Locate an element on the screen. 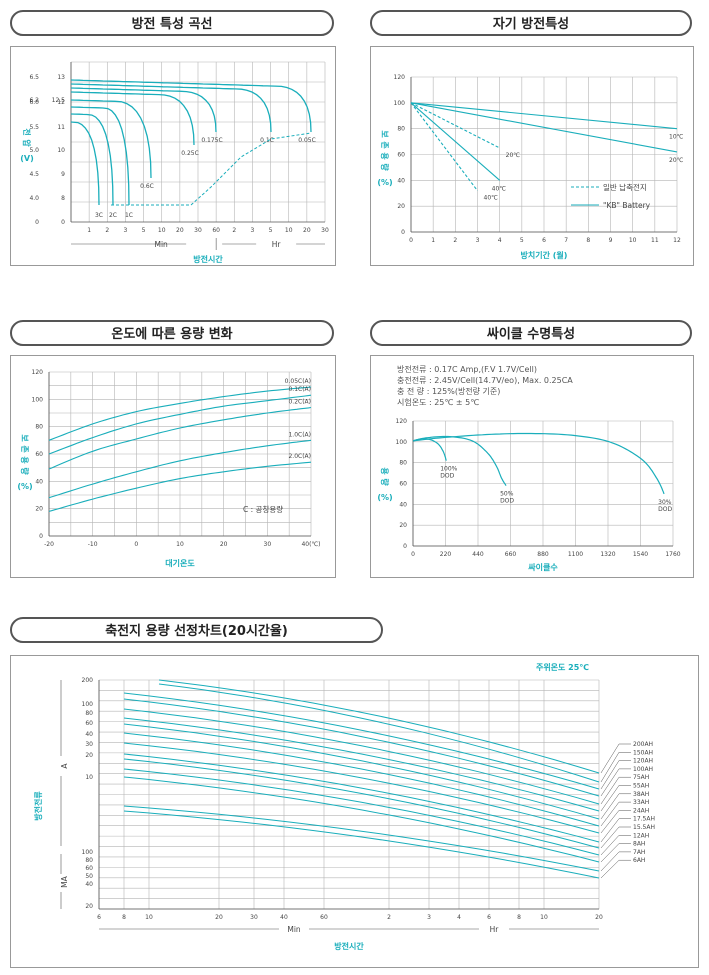  x-tick: 4 is located at coordinates (500, 240).